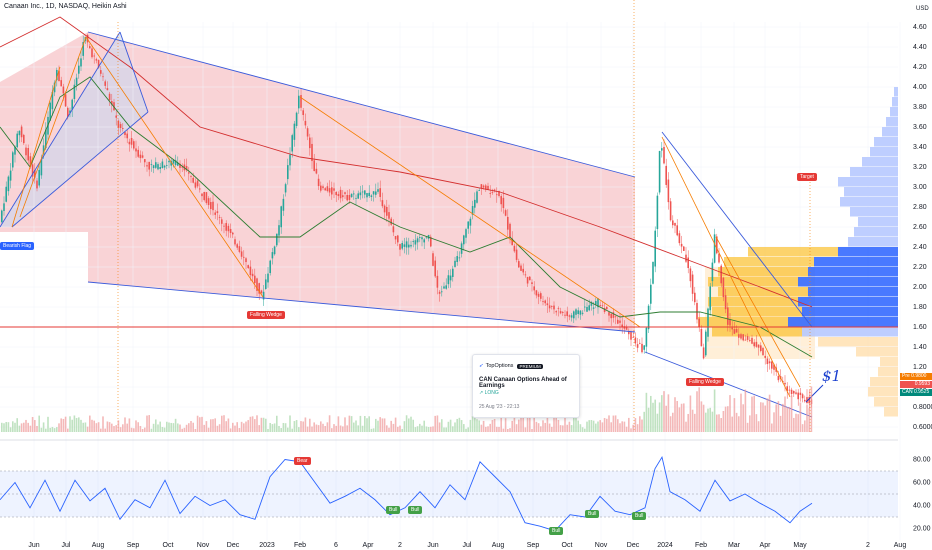 The image size is (932, 550). What do you see at coordinates (511, 366) in the screenshot?
I see `idea-source: ➶ TopOptions PREMIUM` at bounding box center [511, 366].